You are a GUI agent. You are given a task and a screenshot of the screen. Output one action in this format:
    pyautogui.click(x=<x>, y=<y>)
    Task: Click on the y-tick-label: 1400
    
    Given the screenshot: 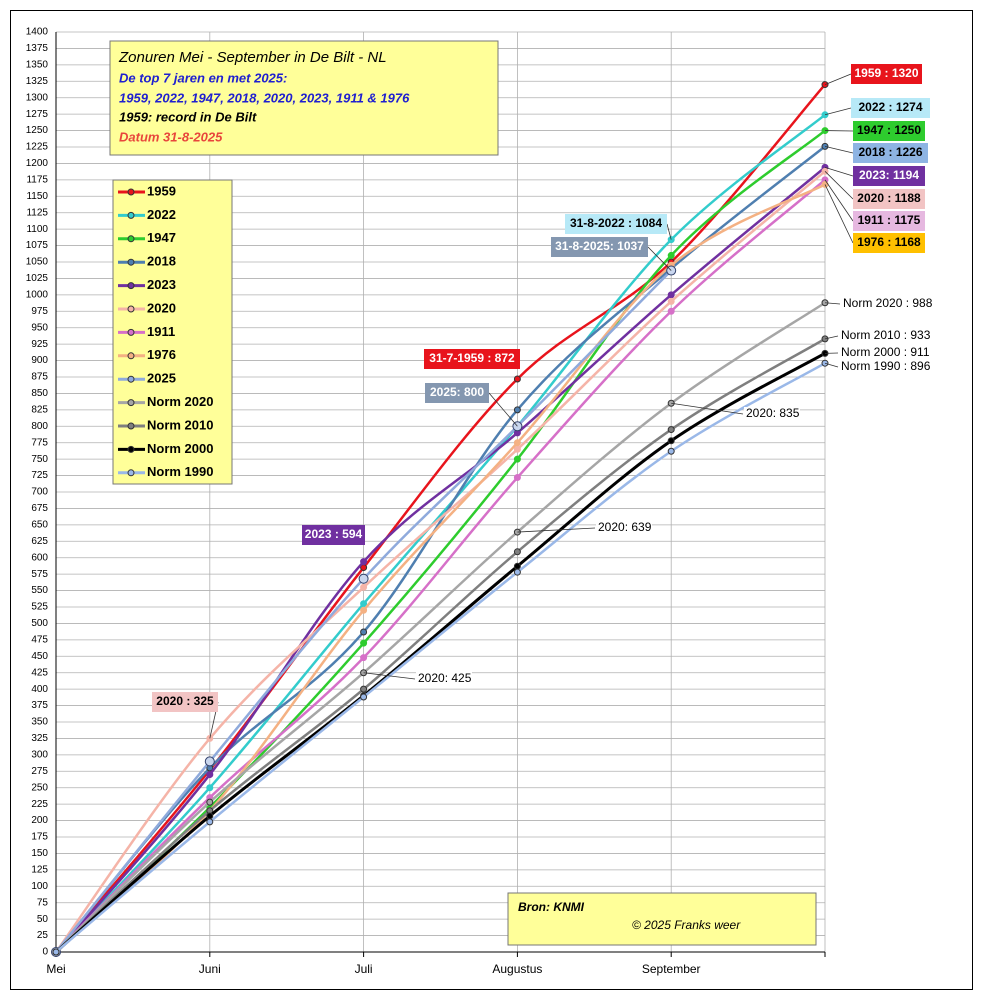 What is the action you would take?
    pyautogui.click(x=37, y=32)
    